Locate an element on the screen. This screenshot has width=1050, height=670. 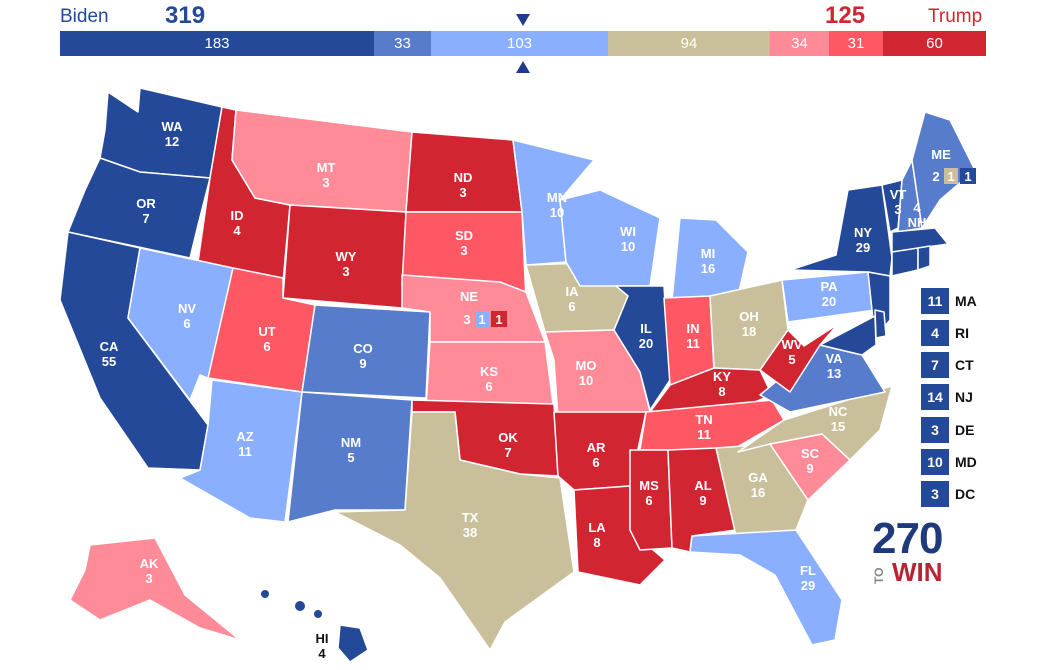
state-mi is located at coordinates (710, 259).